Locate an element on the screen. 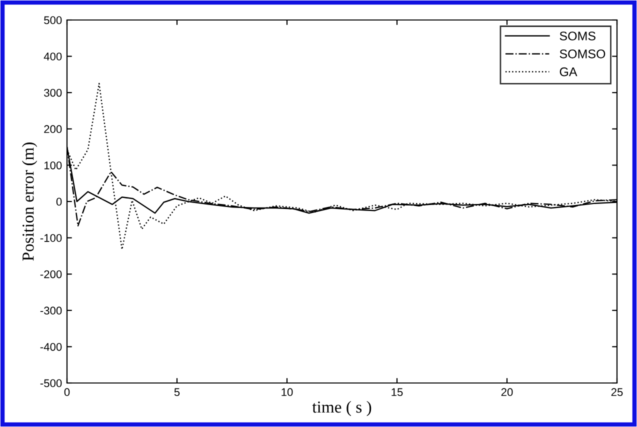 The width and height of the screenshot is (637, 427). x-tick-label: 25 is located at coordinates (617, 392).